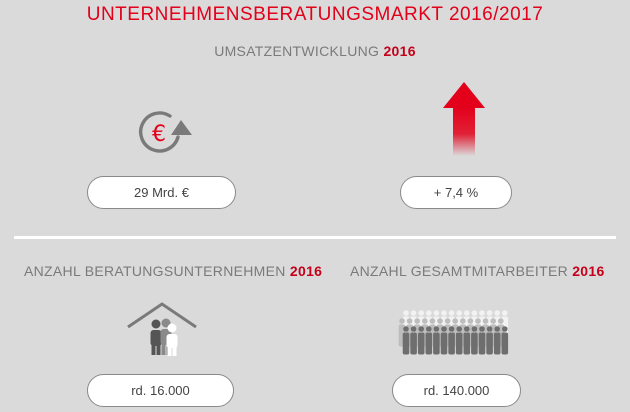  What do you see at coordinates (464, 119) in the screenshot?
I see `up-arrow-icon` at bounding box center [464, 119].